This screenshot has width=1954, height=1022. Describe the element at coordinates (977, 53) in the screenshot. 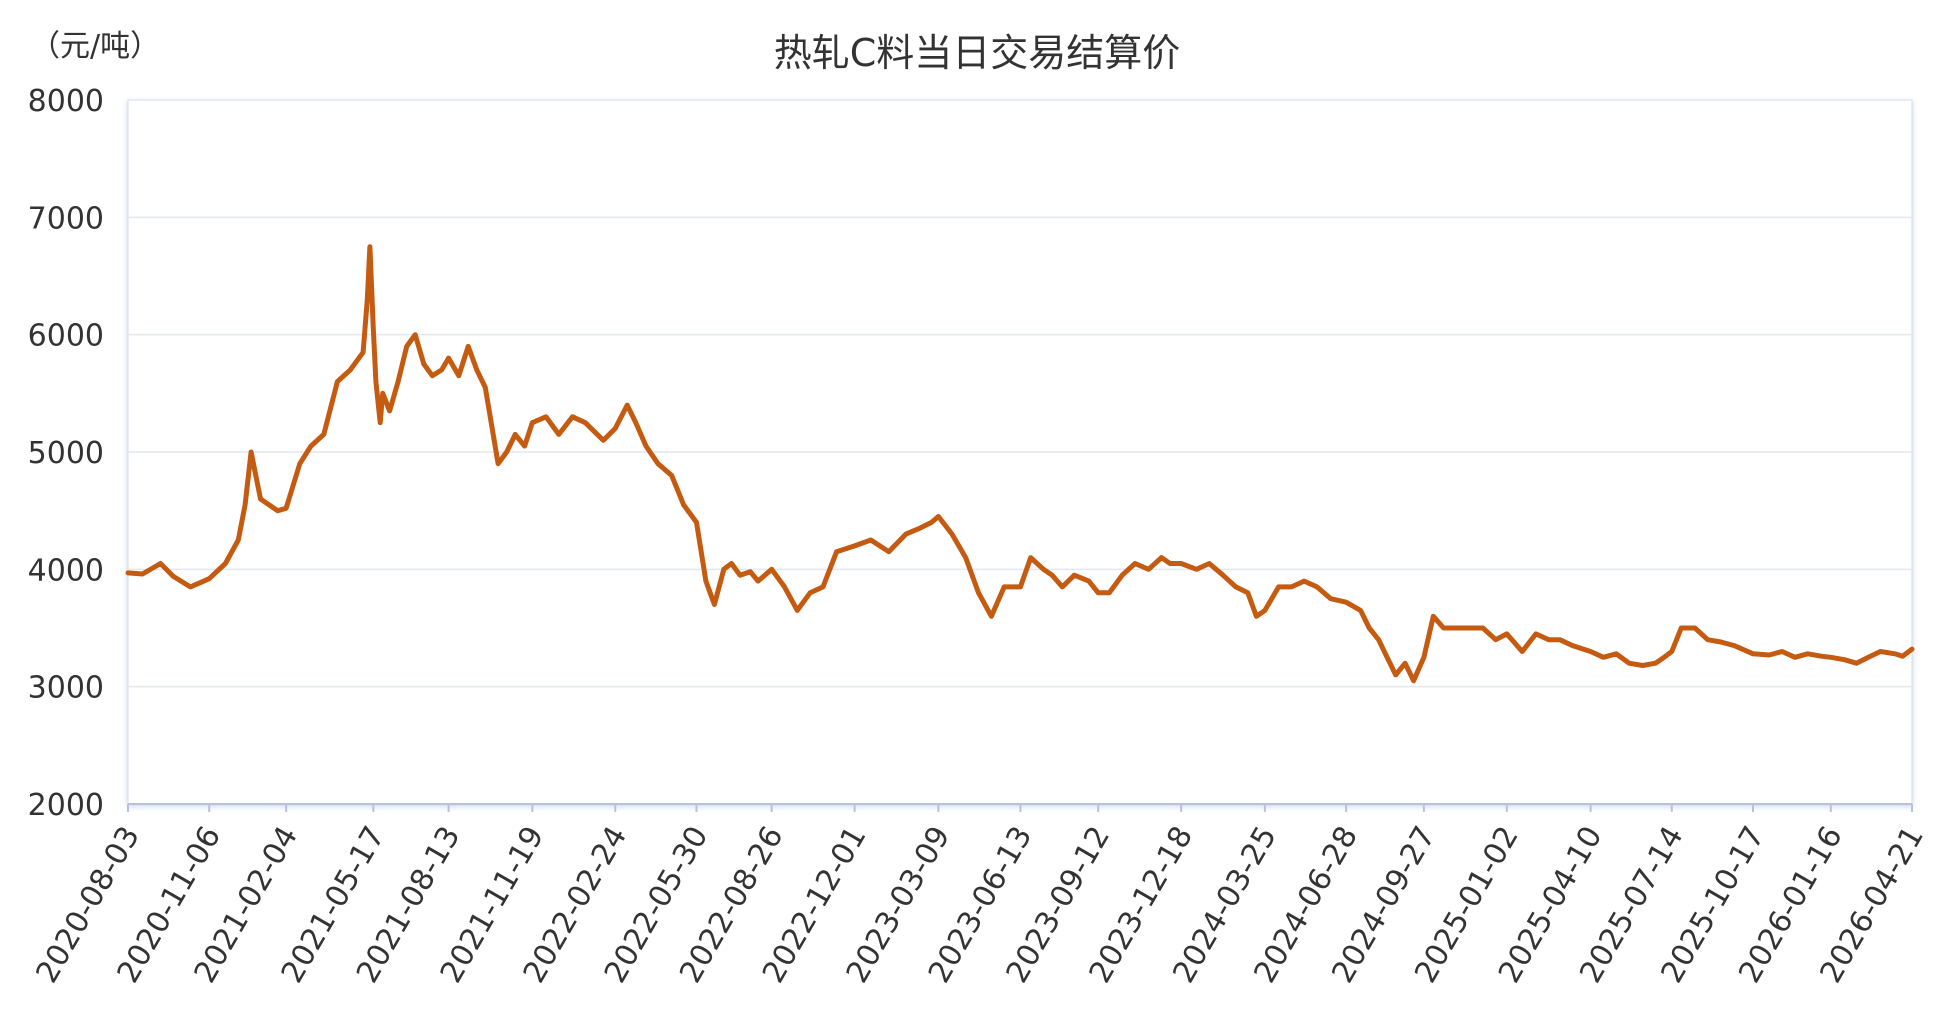

I see `chart-title: 热轧C料当日交易结算价` at that location.